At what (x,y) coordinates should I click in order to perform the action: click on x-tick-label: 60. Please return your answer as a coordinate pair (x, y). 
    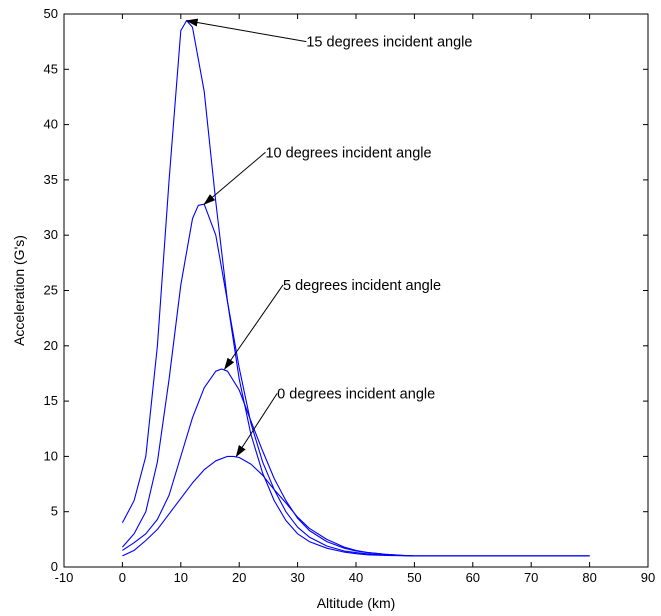
    Looking at the image, I should click on (473, 577).